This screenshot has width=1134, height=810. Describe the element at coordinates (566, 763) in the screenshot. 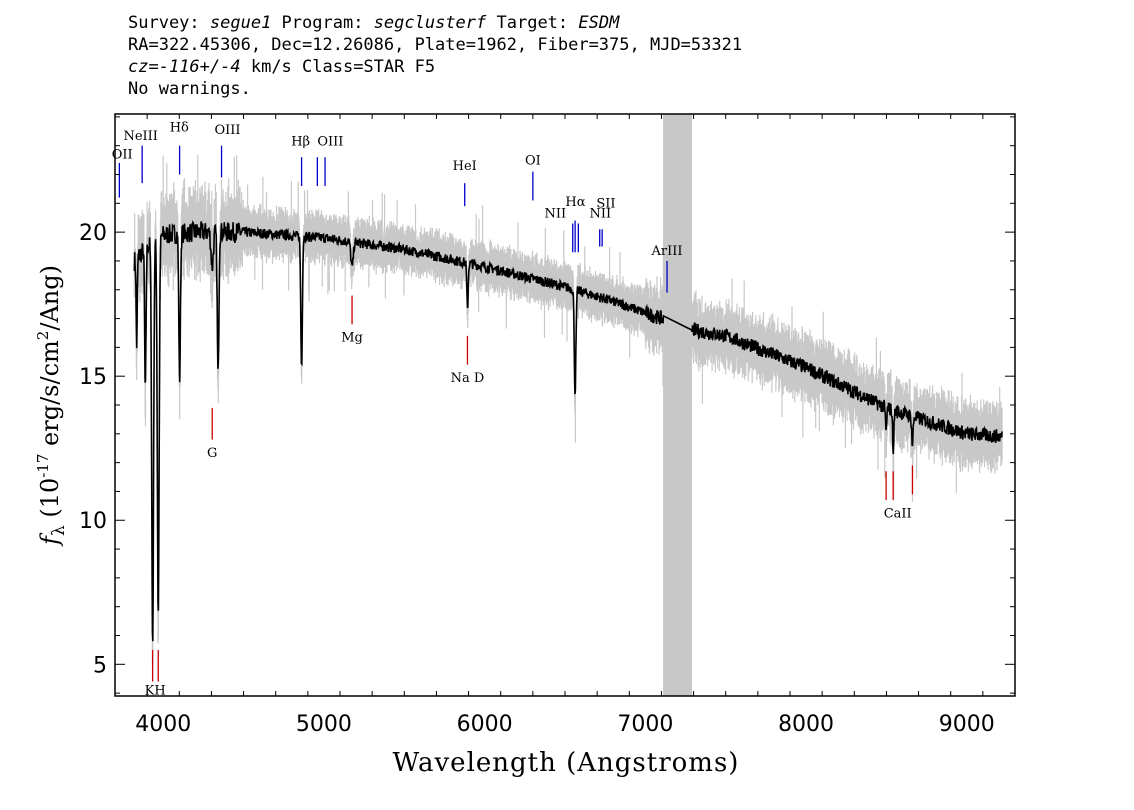

I see `x-axis-label: Wavelength (Angstroms)` at that location.